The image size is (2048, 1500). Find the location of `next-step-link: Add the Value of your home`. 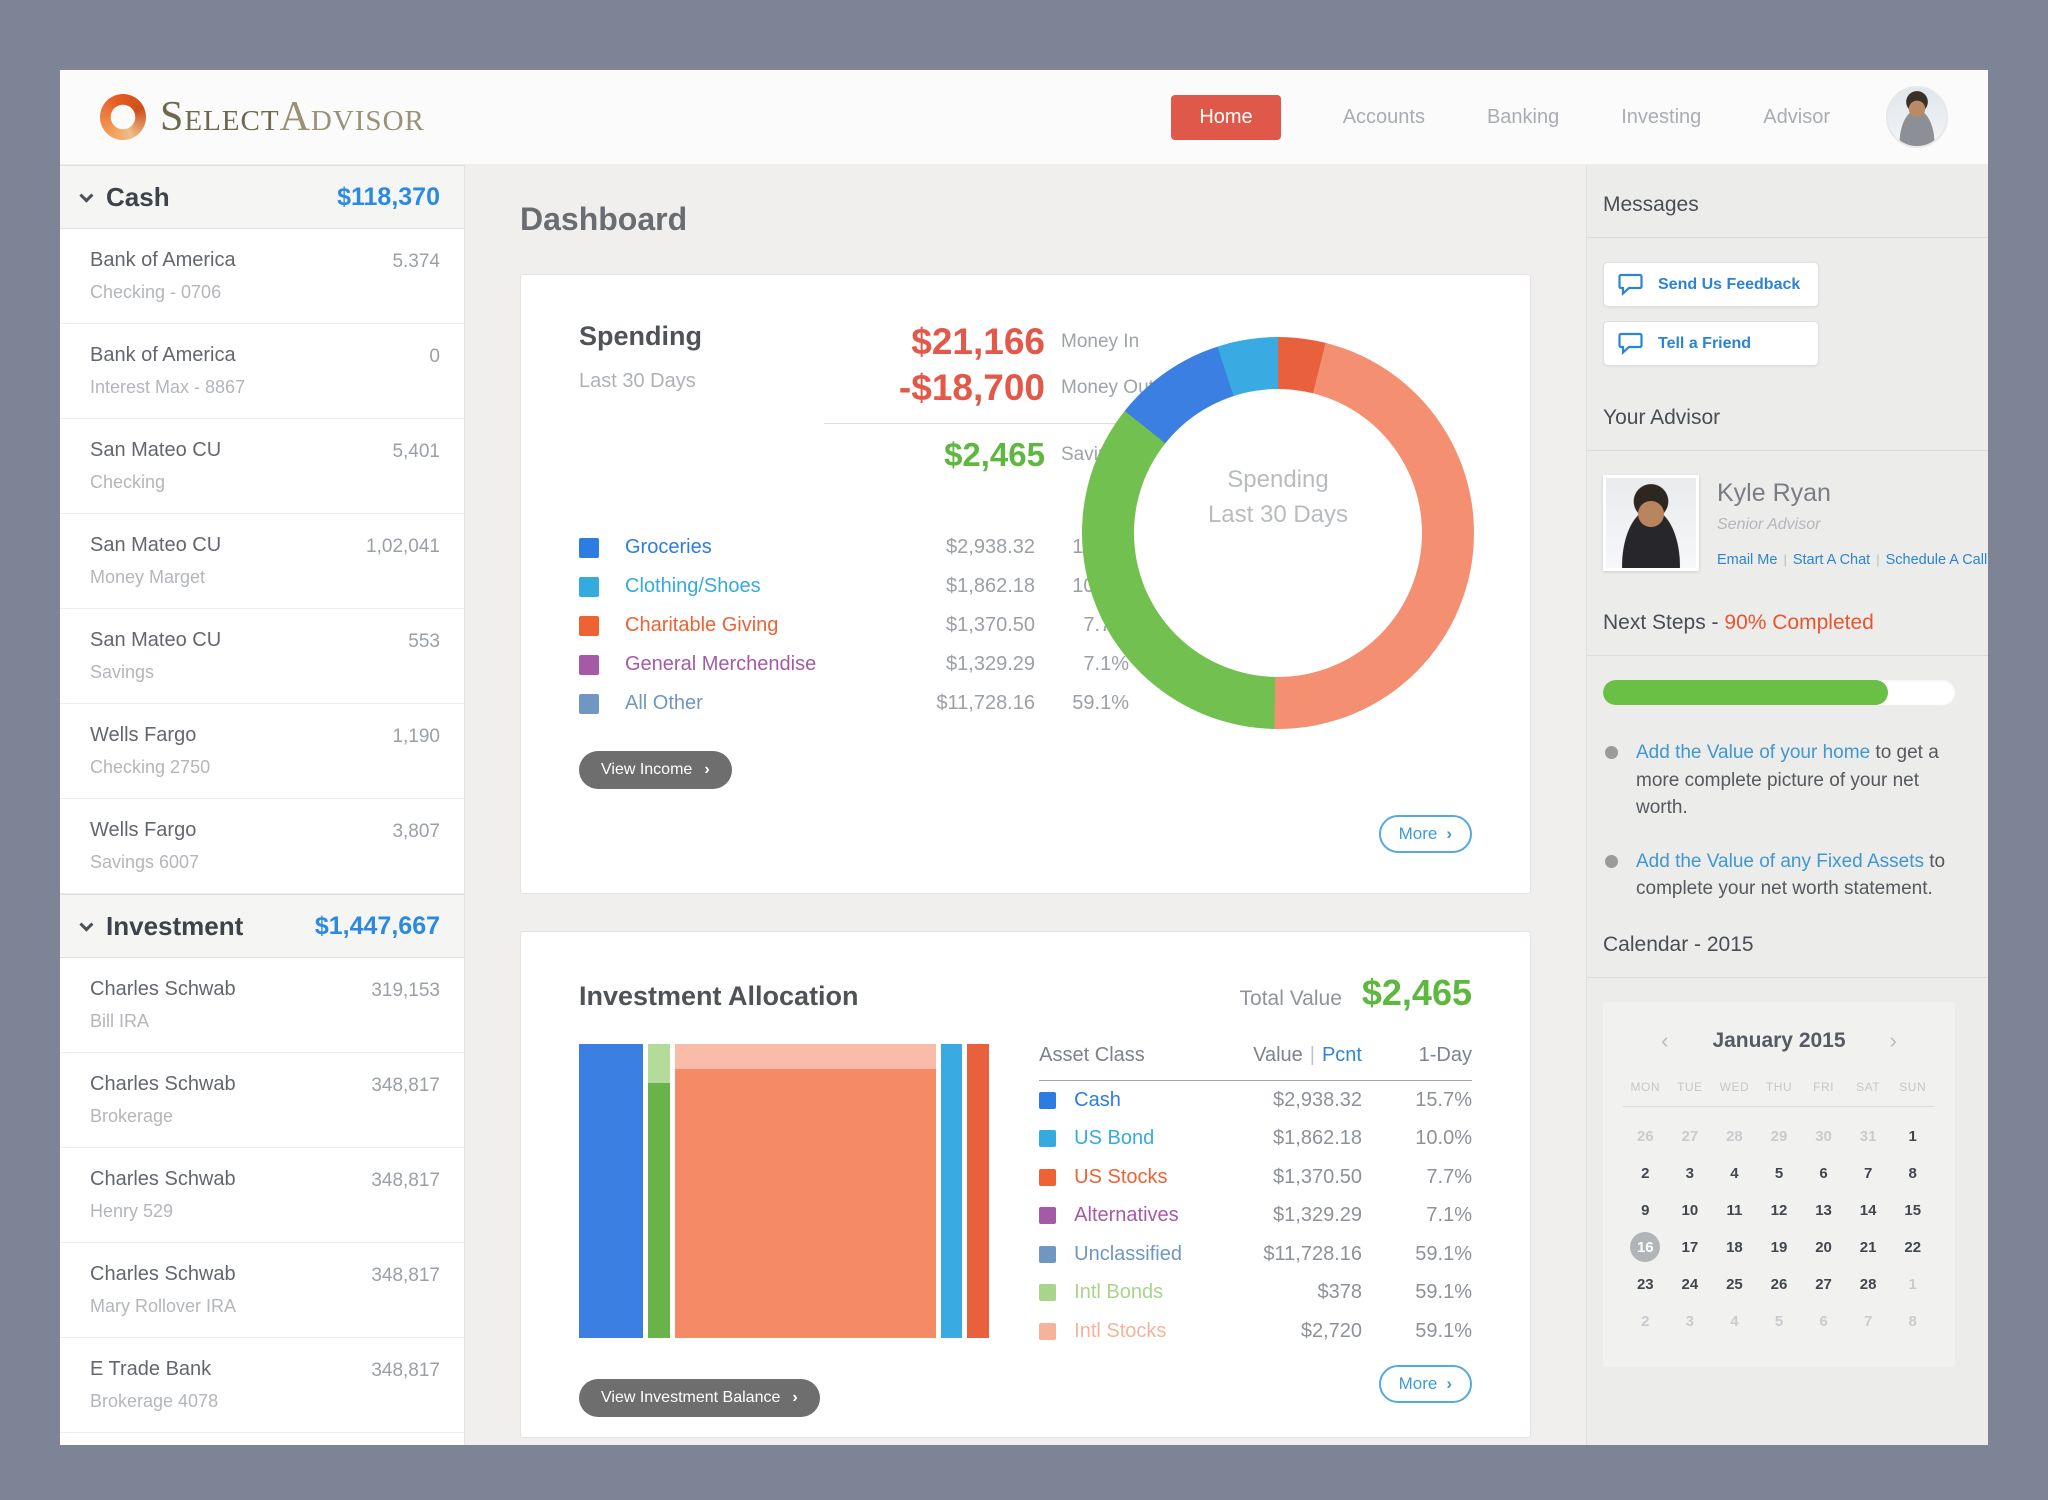

next-step-link: Add the Value of your home is located at coordinates (1753, 752).